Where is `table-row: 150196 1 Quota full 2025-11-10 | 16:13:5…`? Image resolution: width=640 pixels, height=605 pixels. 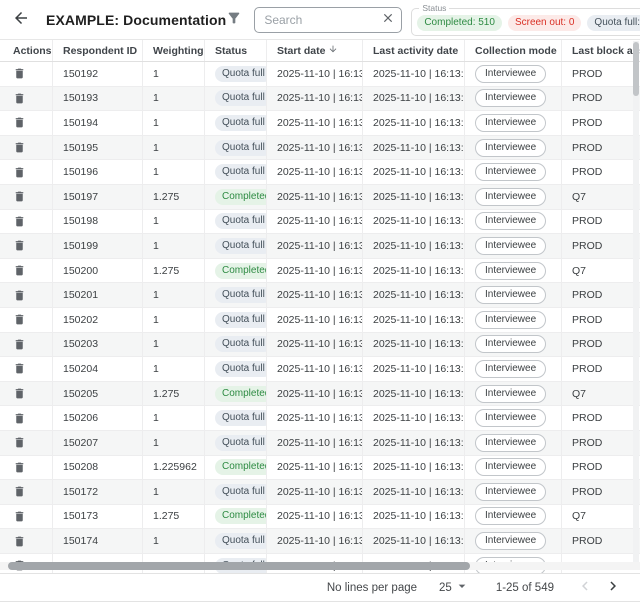
table-row: 150196 1 Quota full 2025-11-10 | 16:13:5… is located at coordinates (320, 172).